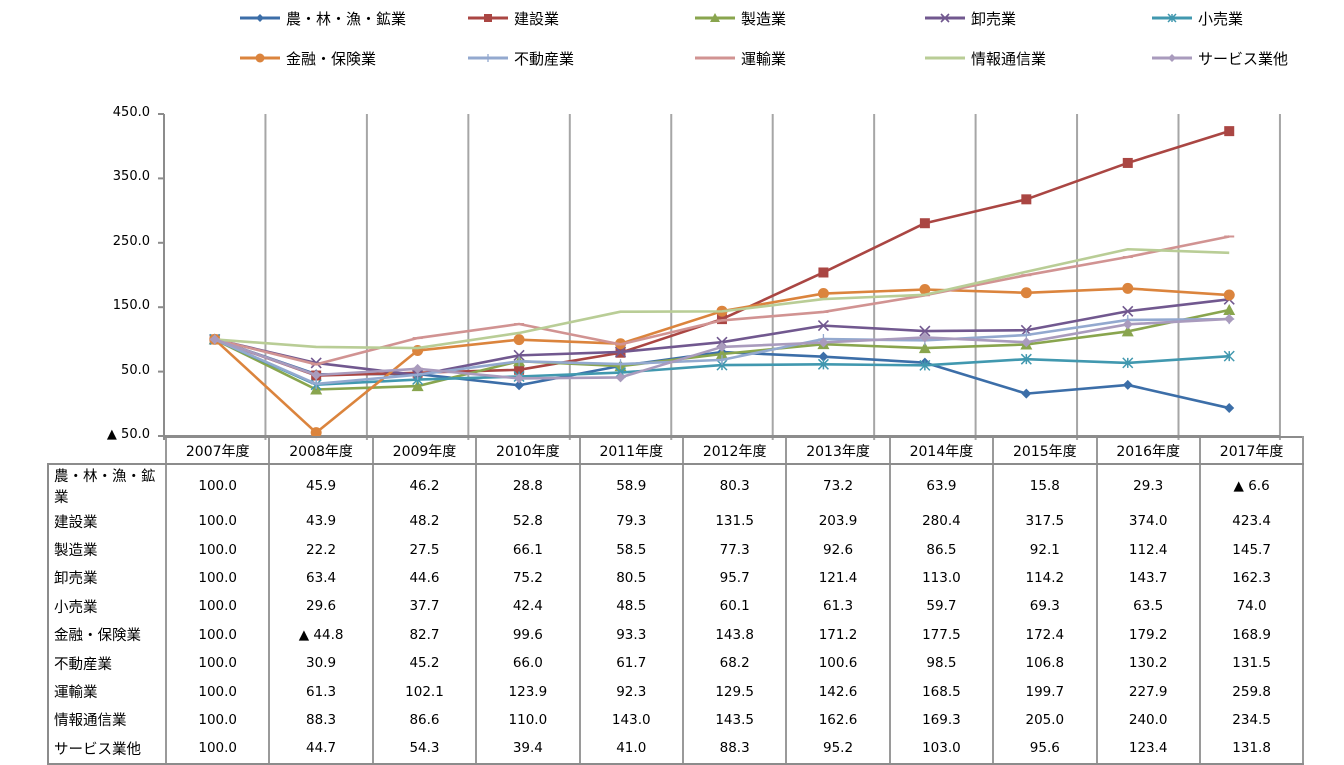  Describe the element at coordinates (1044, 720) in the screenshot. I see `table-cell: 205.0` at that location.